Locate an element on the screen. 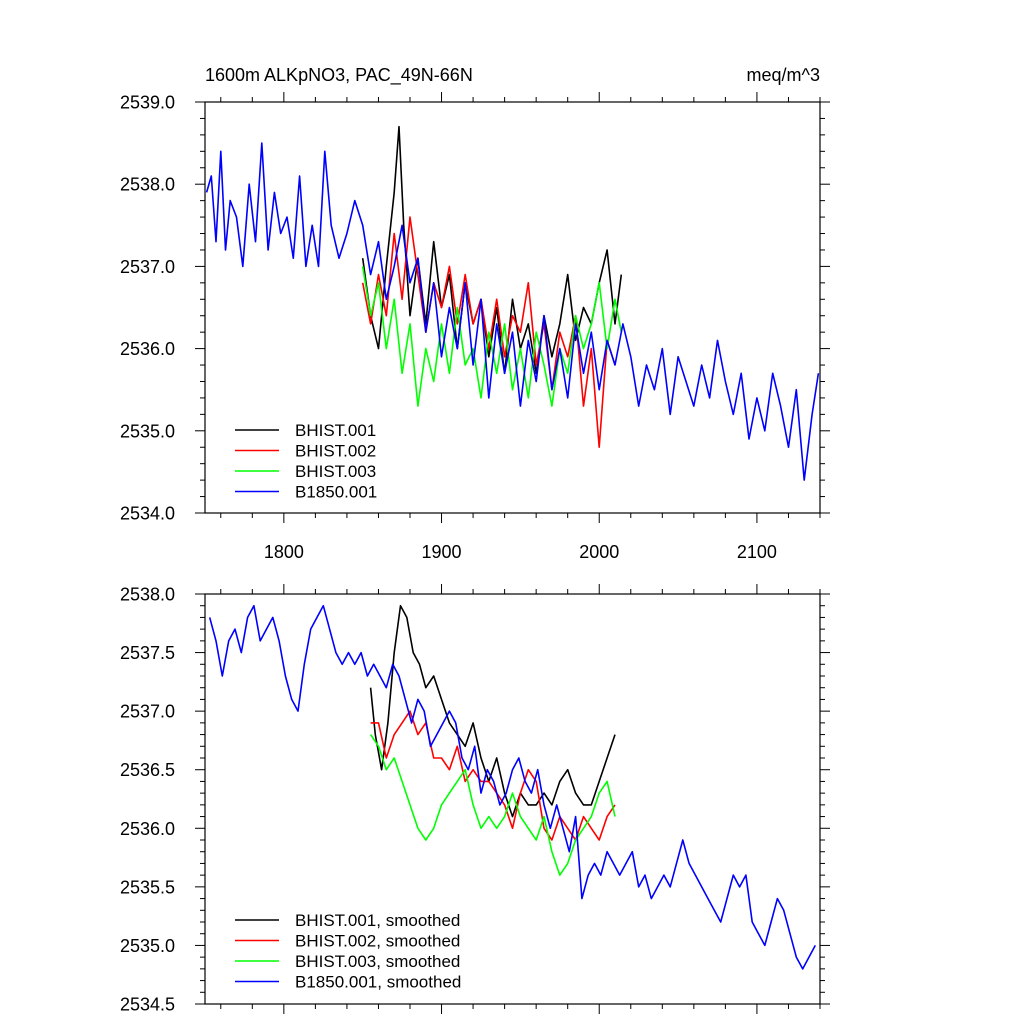  legend-label-b1850-001-smoothed: B1850.001, smoothed is located at coordinates (378, 982).